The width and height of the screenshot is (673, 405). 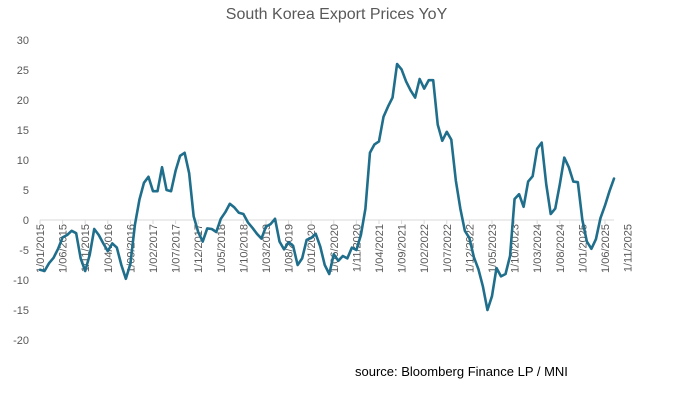 What do you see at coordinates (23, 101) in the screenshot?
I see `y-tick-label: 20` at bounding box center [23, 101].